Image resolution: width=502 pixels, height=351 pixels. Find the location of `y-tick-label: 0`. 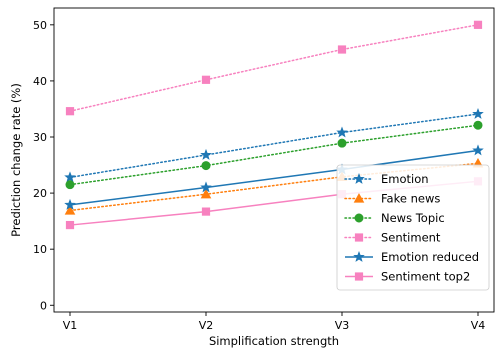

y-tick-label: 0 is located at coordinates (43, 305).